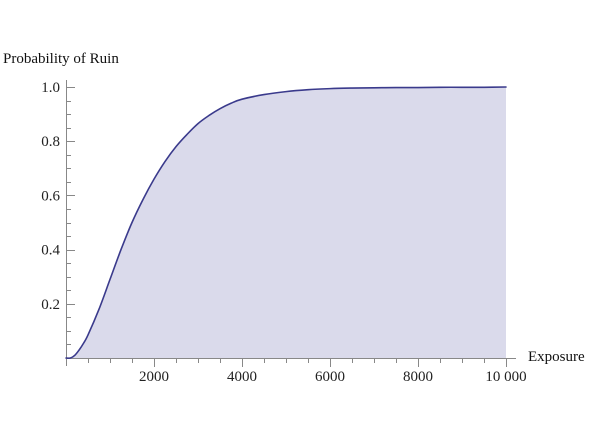 This screenshot has width=600, height=425. I want to click on y-tick-label: 0.4, so click(50, 251).